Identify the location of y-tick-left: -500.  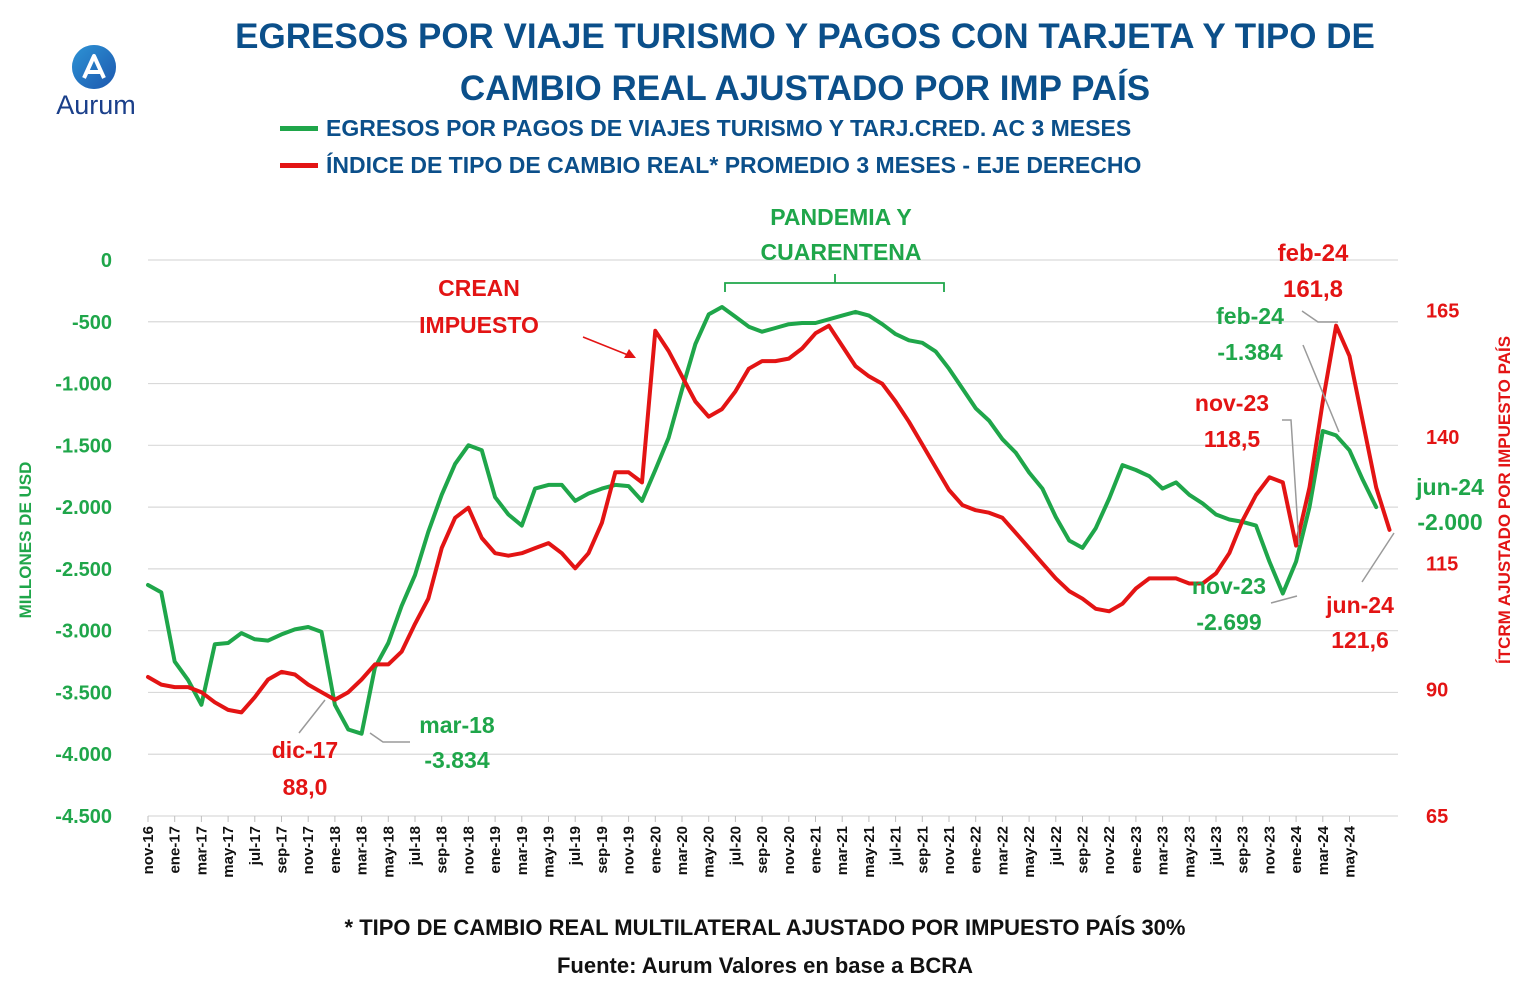
(92, 323).